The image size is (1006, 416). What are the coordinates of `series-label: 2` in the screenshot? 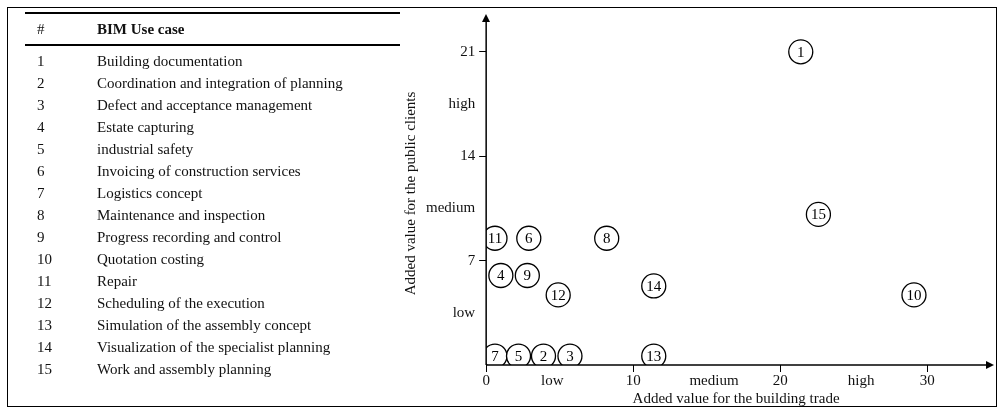 It's located at (543, 355).